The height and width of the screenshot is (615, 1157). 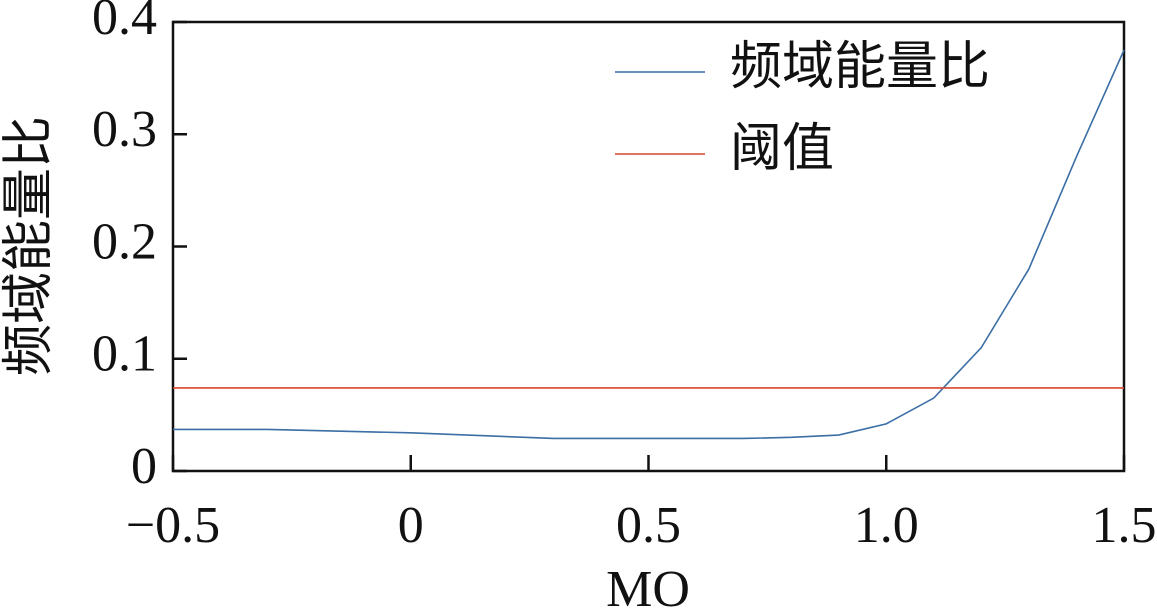 I want to click on y-axis-label: 频域能量比, so click(x=29, y=246).